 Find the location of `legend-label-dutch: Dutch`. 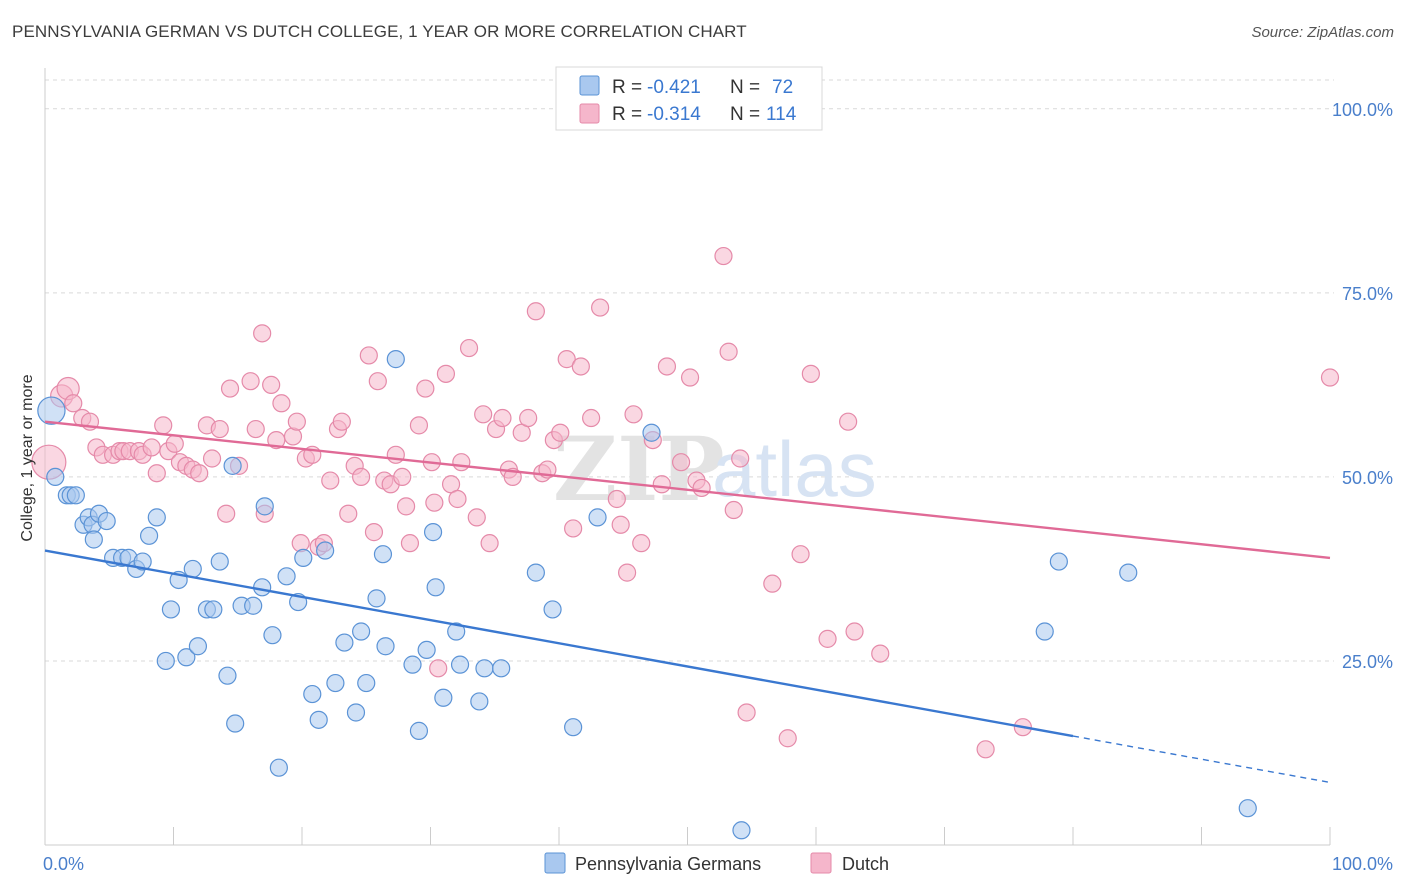

legend-label-dutch: Dutch is located at coordinates (865, 864).